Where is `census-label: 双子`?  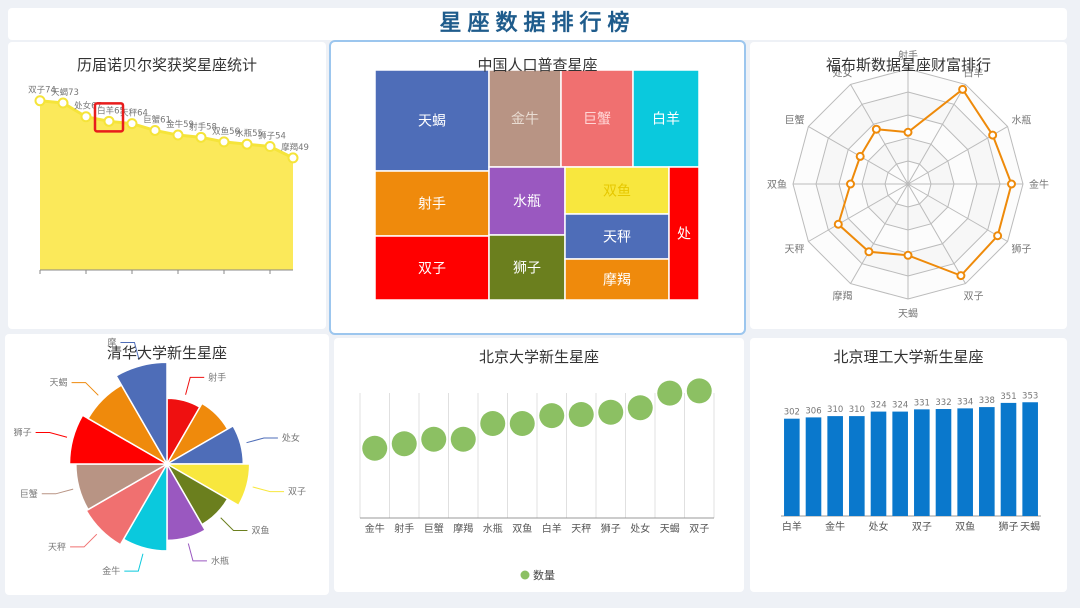
census-label: 双子 is located at coordinates (432, 269).